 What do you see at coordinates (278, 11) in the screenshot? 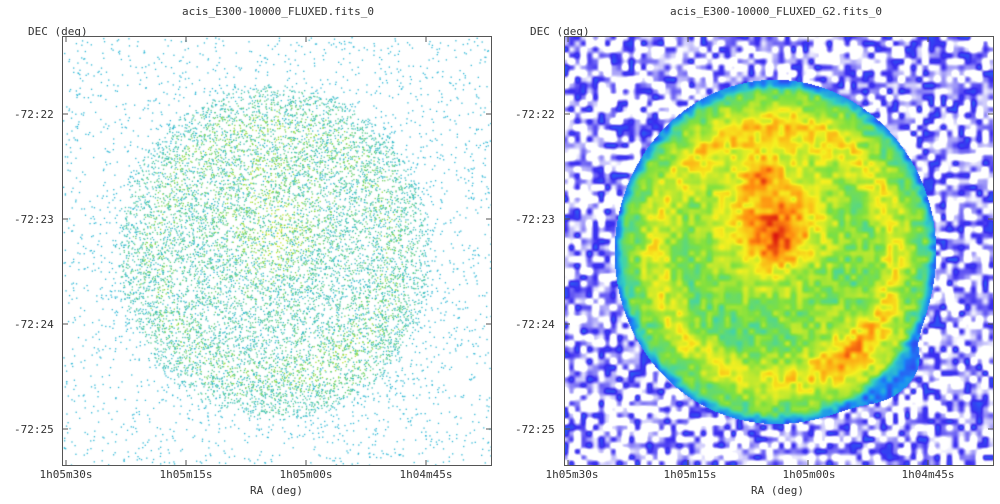
I see `chart-title: acis_E300-10000_FLUXED.fits_0` at bounding box center [278, 11].